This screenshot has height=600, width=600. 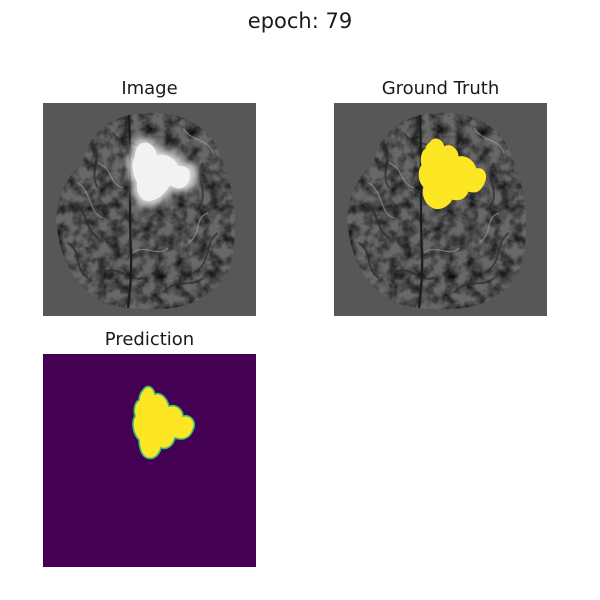 I want to click on prediction-panel, so click(x=149, y=460).